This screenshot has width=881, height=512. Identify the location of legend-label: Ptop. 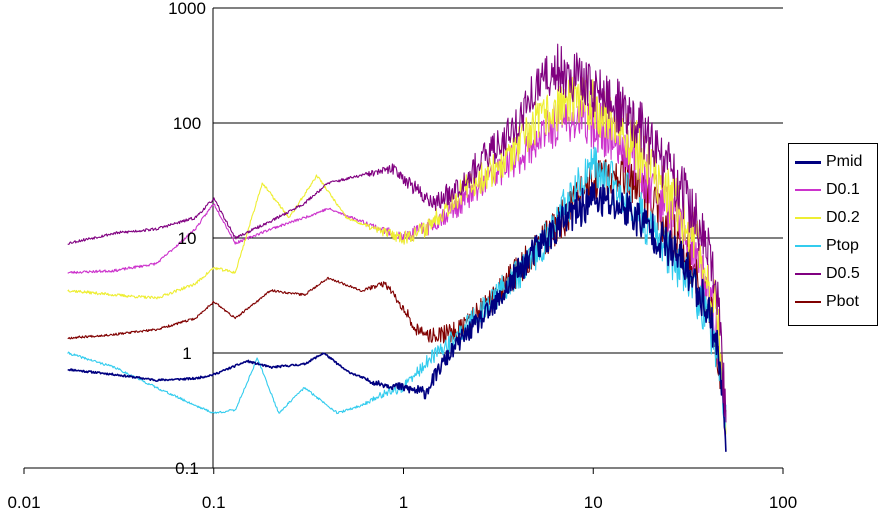
(842, 245).